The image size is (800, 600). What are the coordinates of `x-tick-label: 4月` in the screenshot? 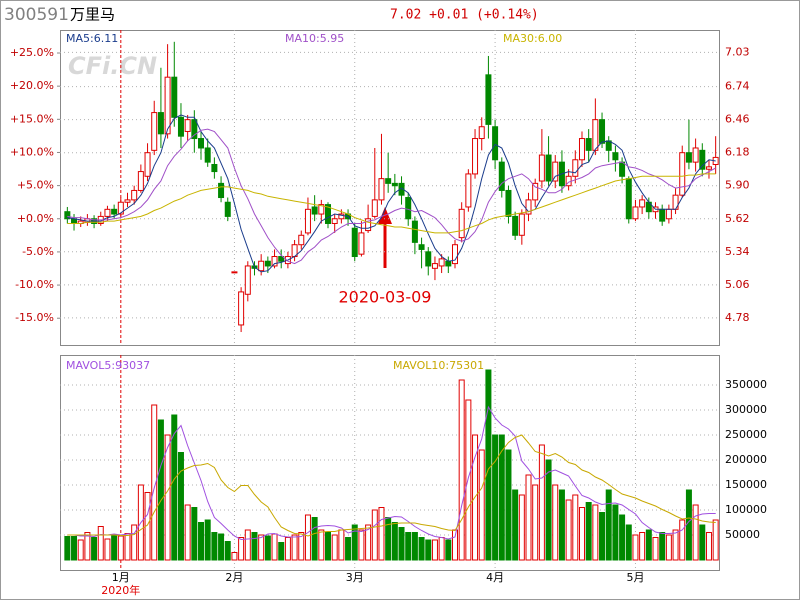 It's located at (495, 577).